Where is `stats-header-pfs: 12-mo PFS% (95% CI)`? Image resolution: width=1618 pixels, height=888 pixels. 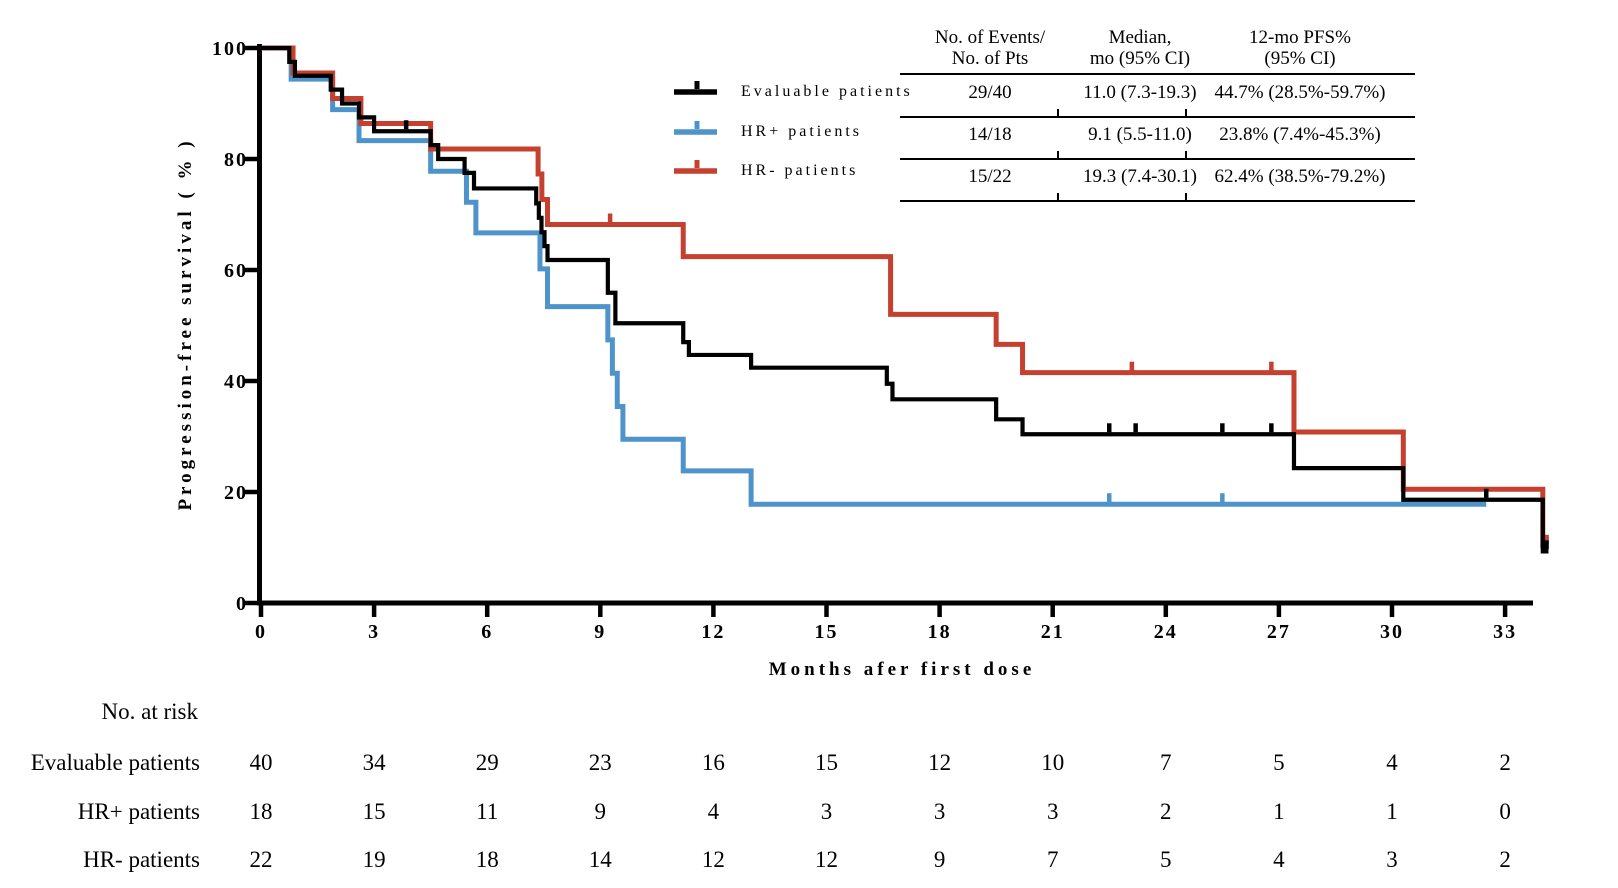 stats-header-pfs: 12-mo PFS% (95% CI) is located at coordinates (1300, 48).